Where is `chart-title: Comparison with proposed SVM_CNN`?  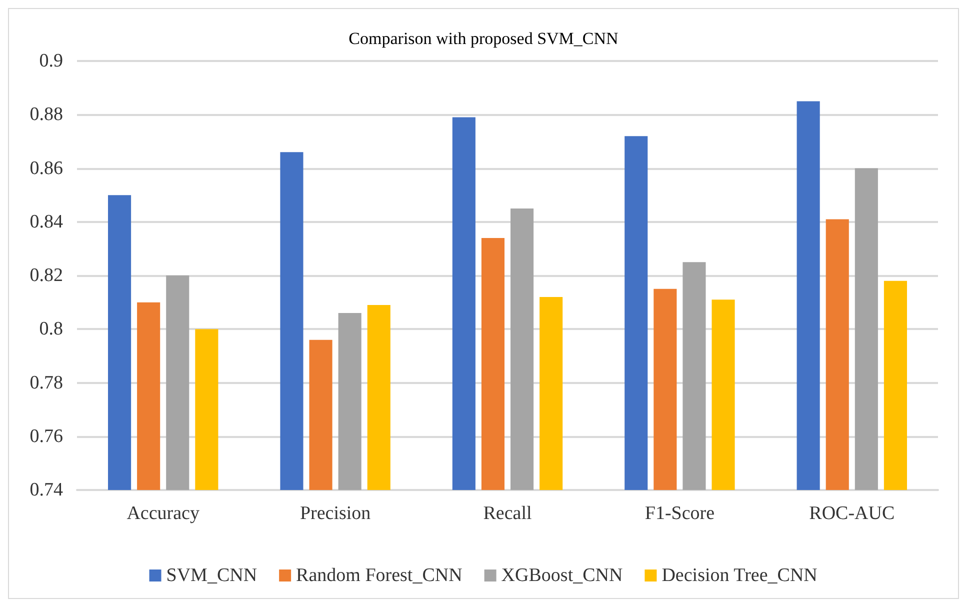
chart-title: Comparison with proposed SVM_CNN is located at coordinates (483, 38).